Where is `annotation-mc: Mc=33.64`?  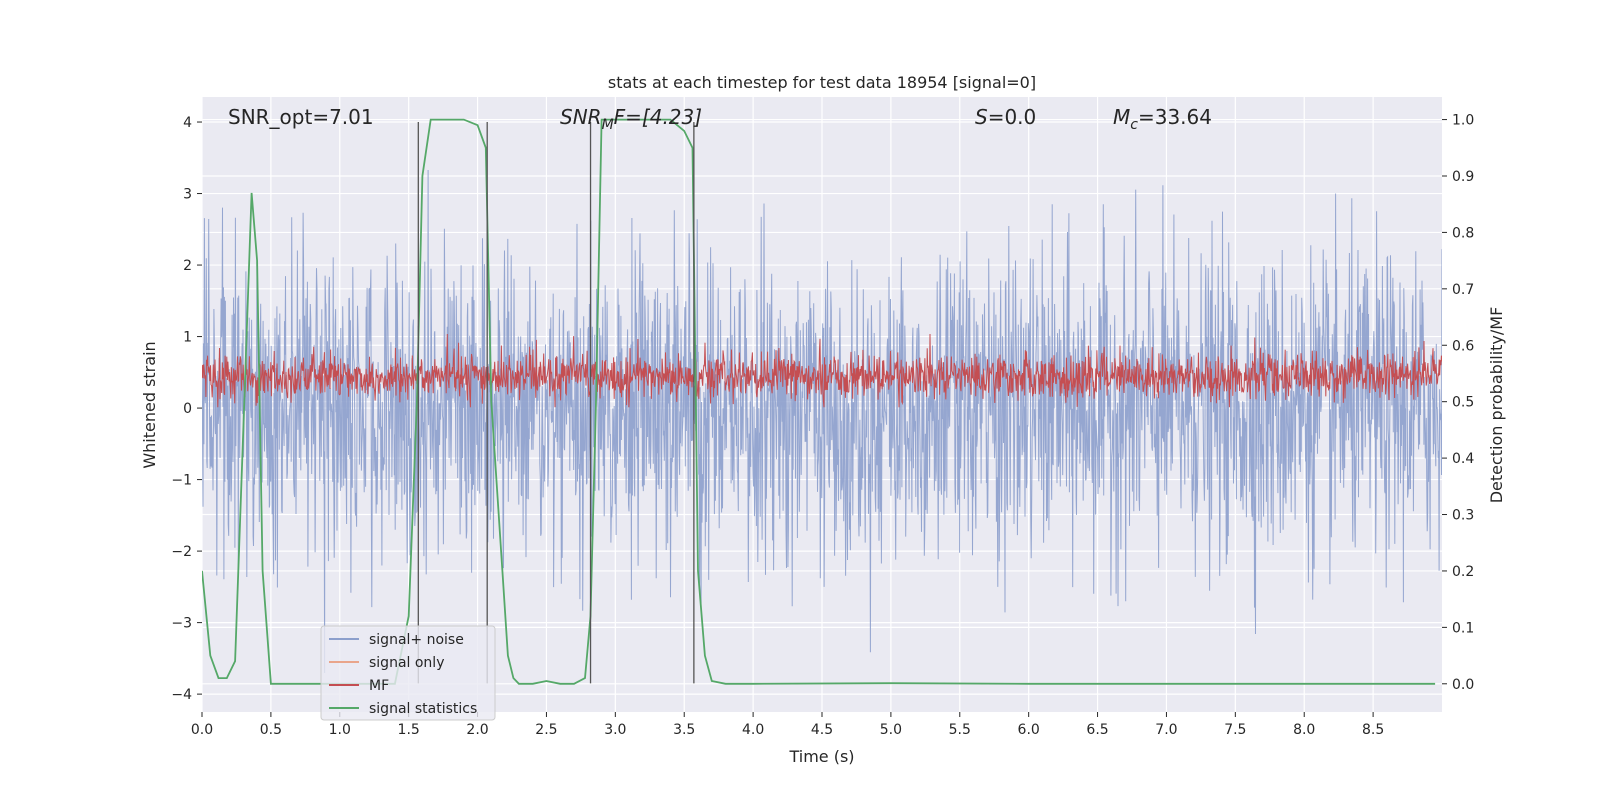 annotation-mc: Mc=33.64 is located at coordinates (1162, 119).